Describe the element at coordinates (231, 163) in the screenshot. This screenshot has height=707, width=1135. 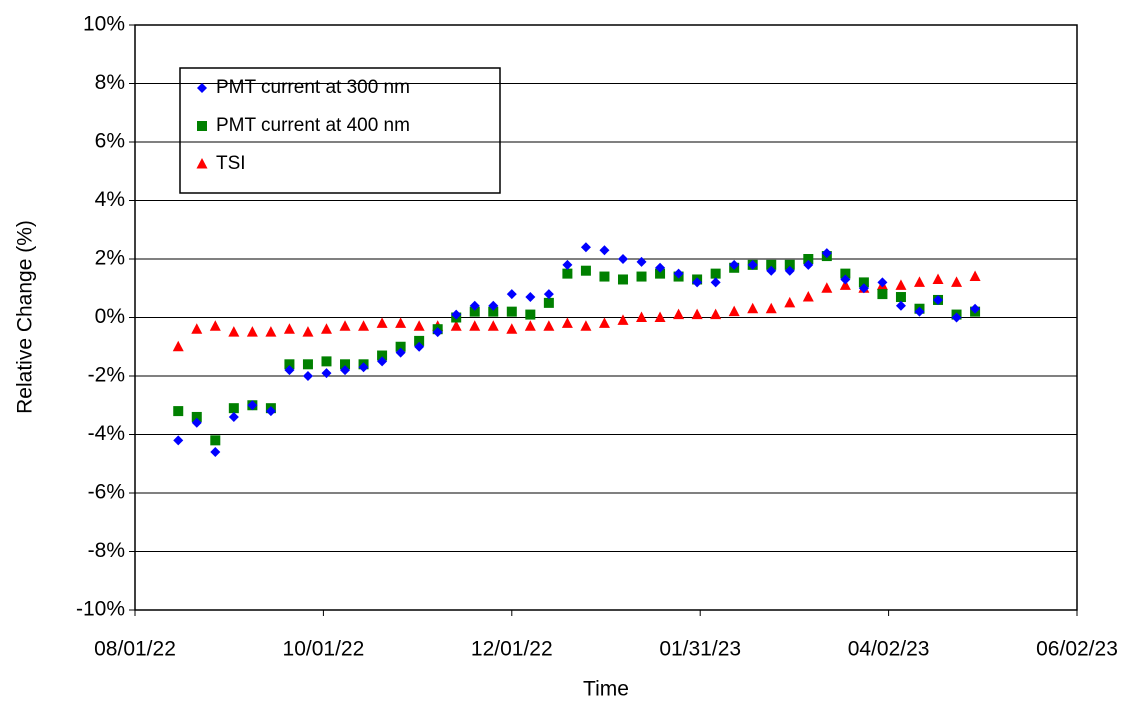
I see `legend-label: TSI` at that location.